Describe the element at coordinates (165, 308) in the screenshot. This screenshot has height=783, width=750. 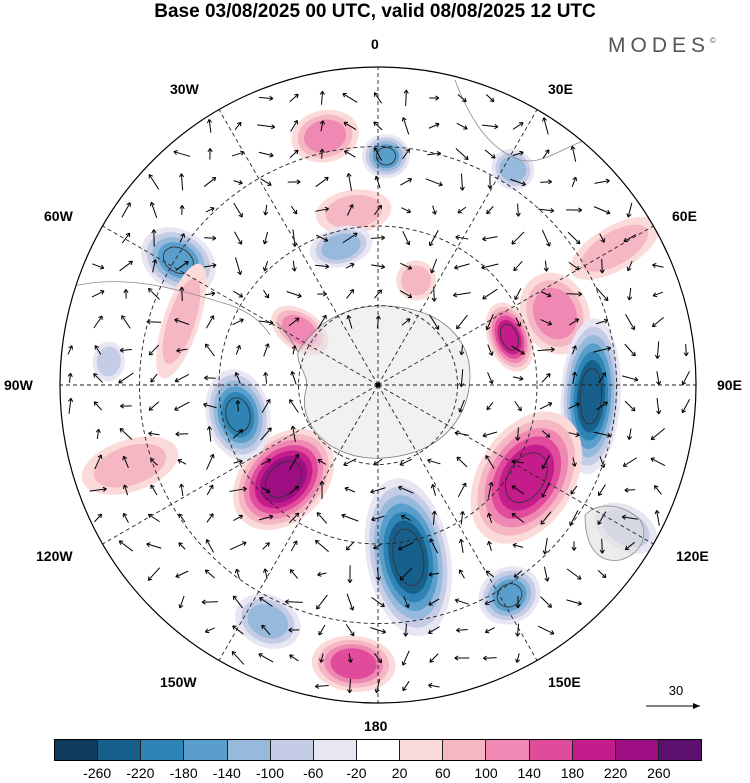
I see `south-america-outline` at that location.